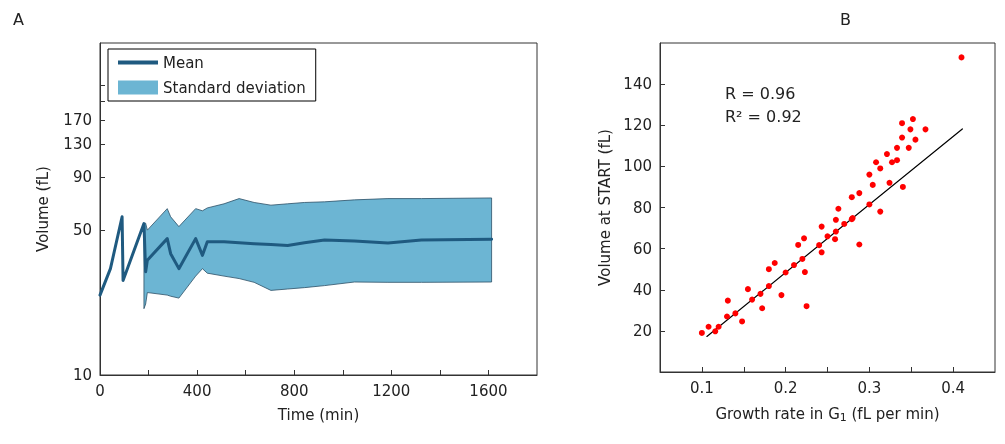 This screenshot has height=444, width=1005. I want to click on y-tick-label: 60, so click(642, 248).